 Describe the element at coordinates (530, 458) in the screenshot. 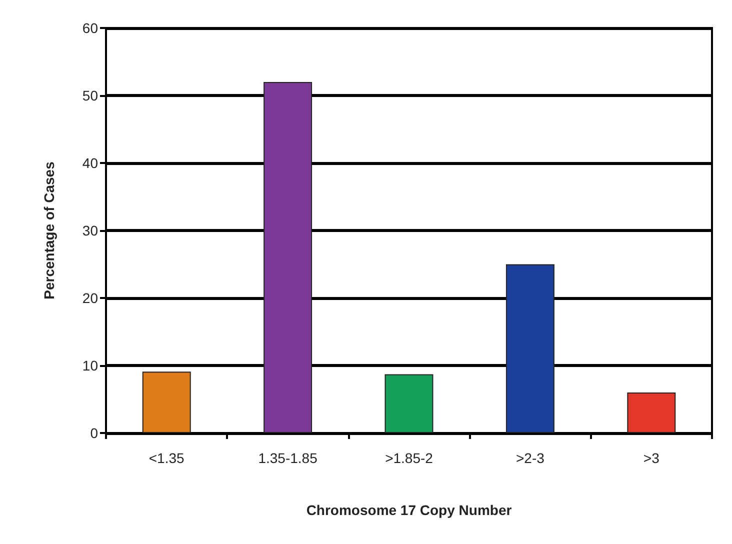

I see `x-tick-label: >2-3` at that location.